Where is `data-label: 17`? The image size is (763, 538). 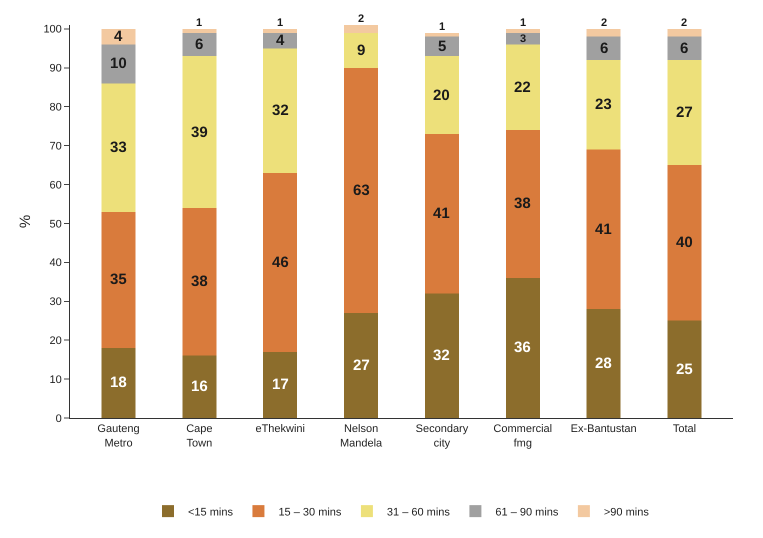
data-label: 17 is located at coordinates (280, 384).